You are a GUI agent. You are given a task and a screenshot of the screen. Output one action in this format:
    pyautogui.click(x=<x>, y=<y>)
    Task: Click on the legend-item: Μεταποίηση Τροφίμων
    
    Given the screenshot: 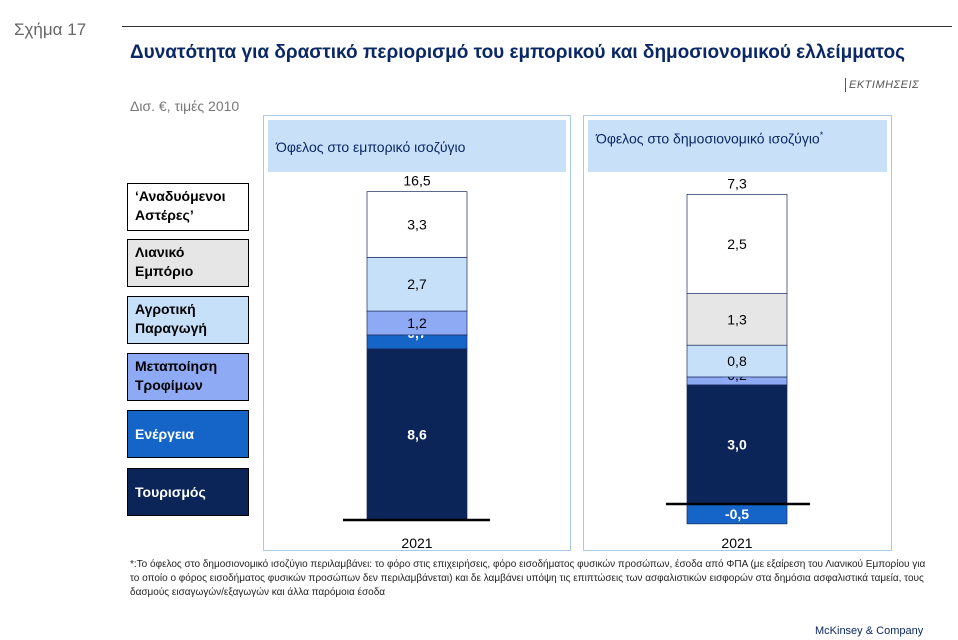 What is the action you would take?
    pyautogui.click(x=188, y=377)
    